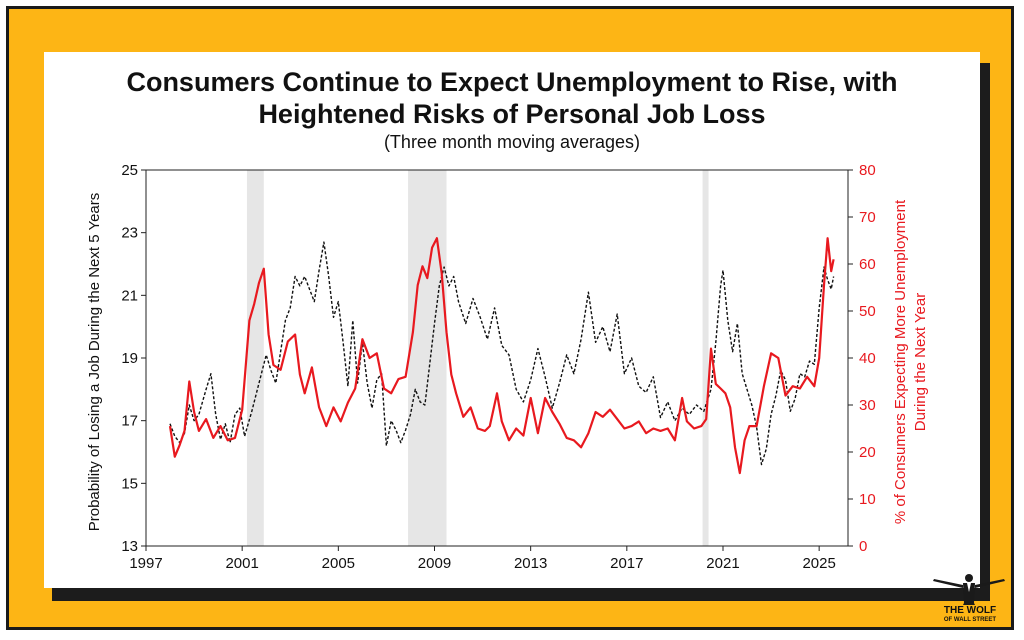  Describe the element at coordinates (626, 563) in the screenshot. I see `x-tick-label: 2017` at that location.